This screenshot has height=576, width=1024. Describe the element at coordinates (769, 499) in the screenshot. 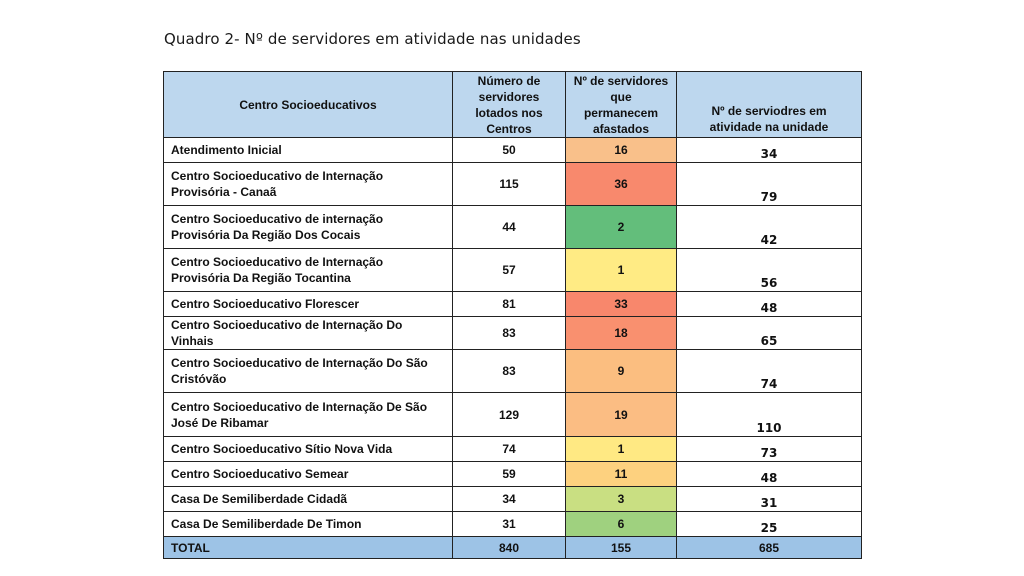

I see `row-active: 31` at that location.